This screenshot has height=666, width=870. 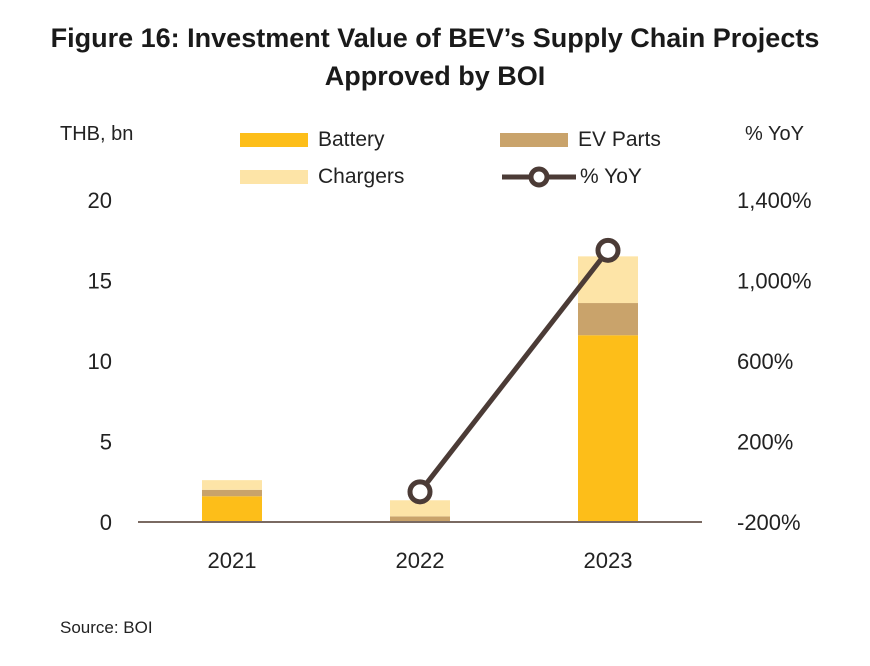 I want to click on chart-title-line2: Approved by BOI, so click(x=435, y=76).